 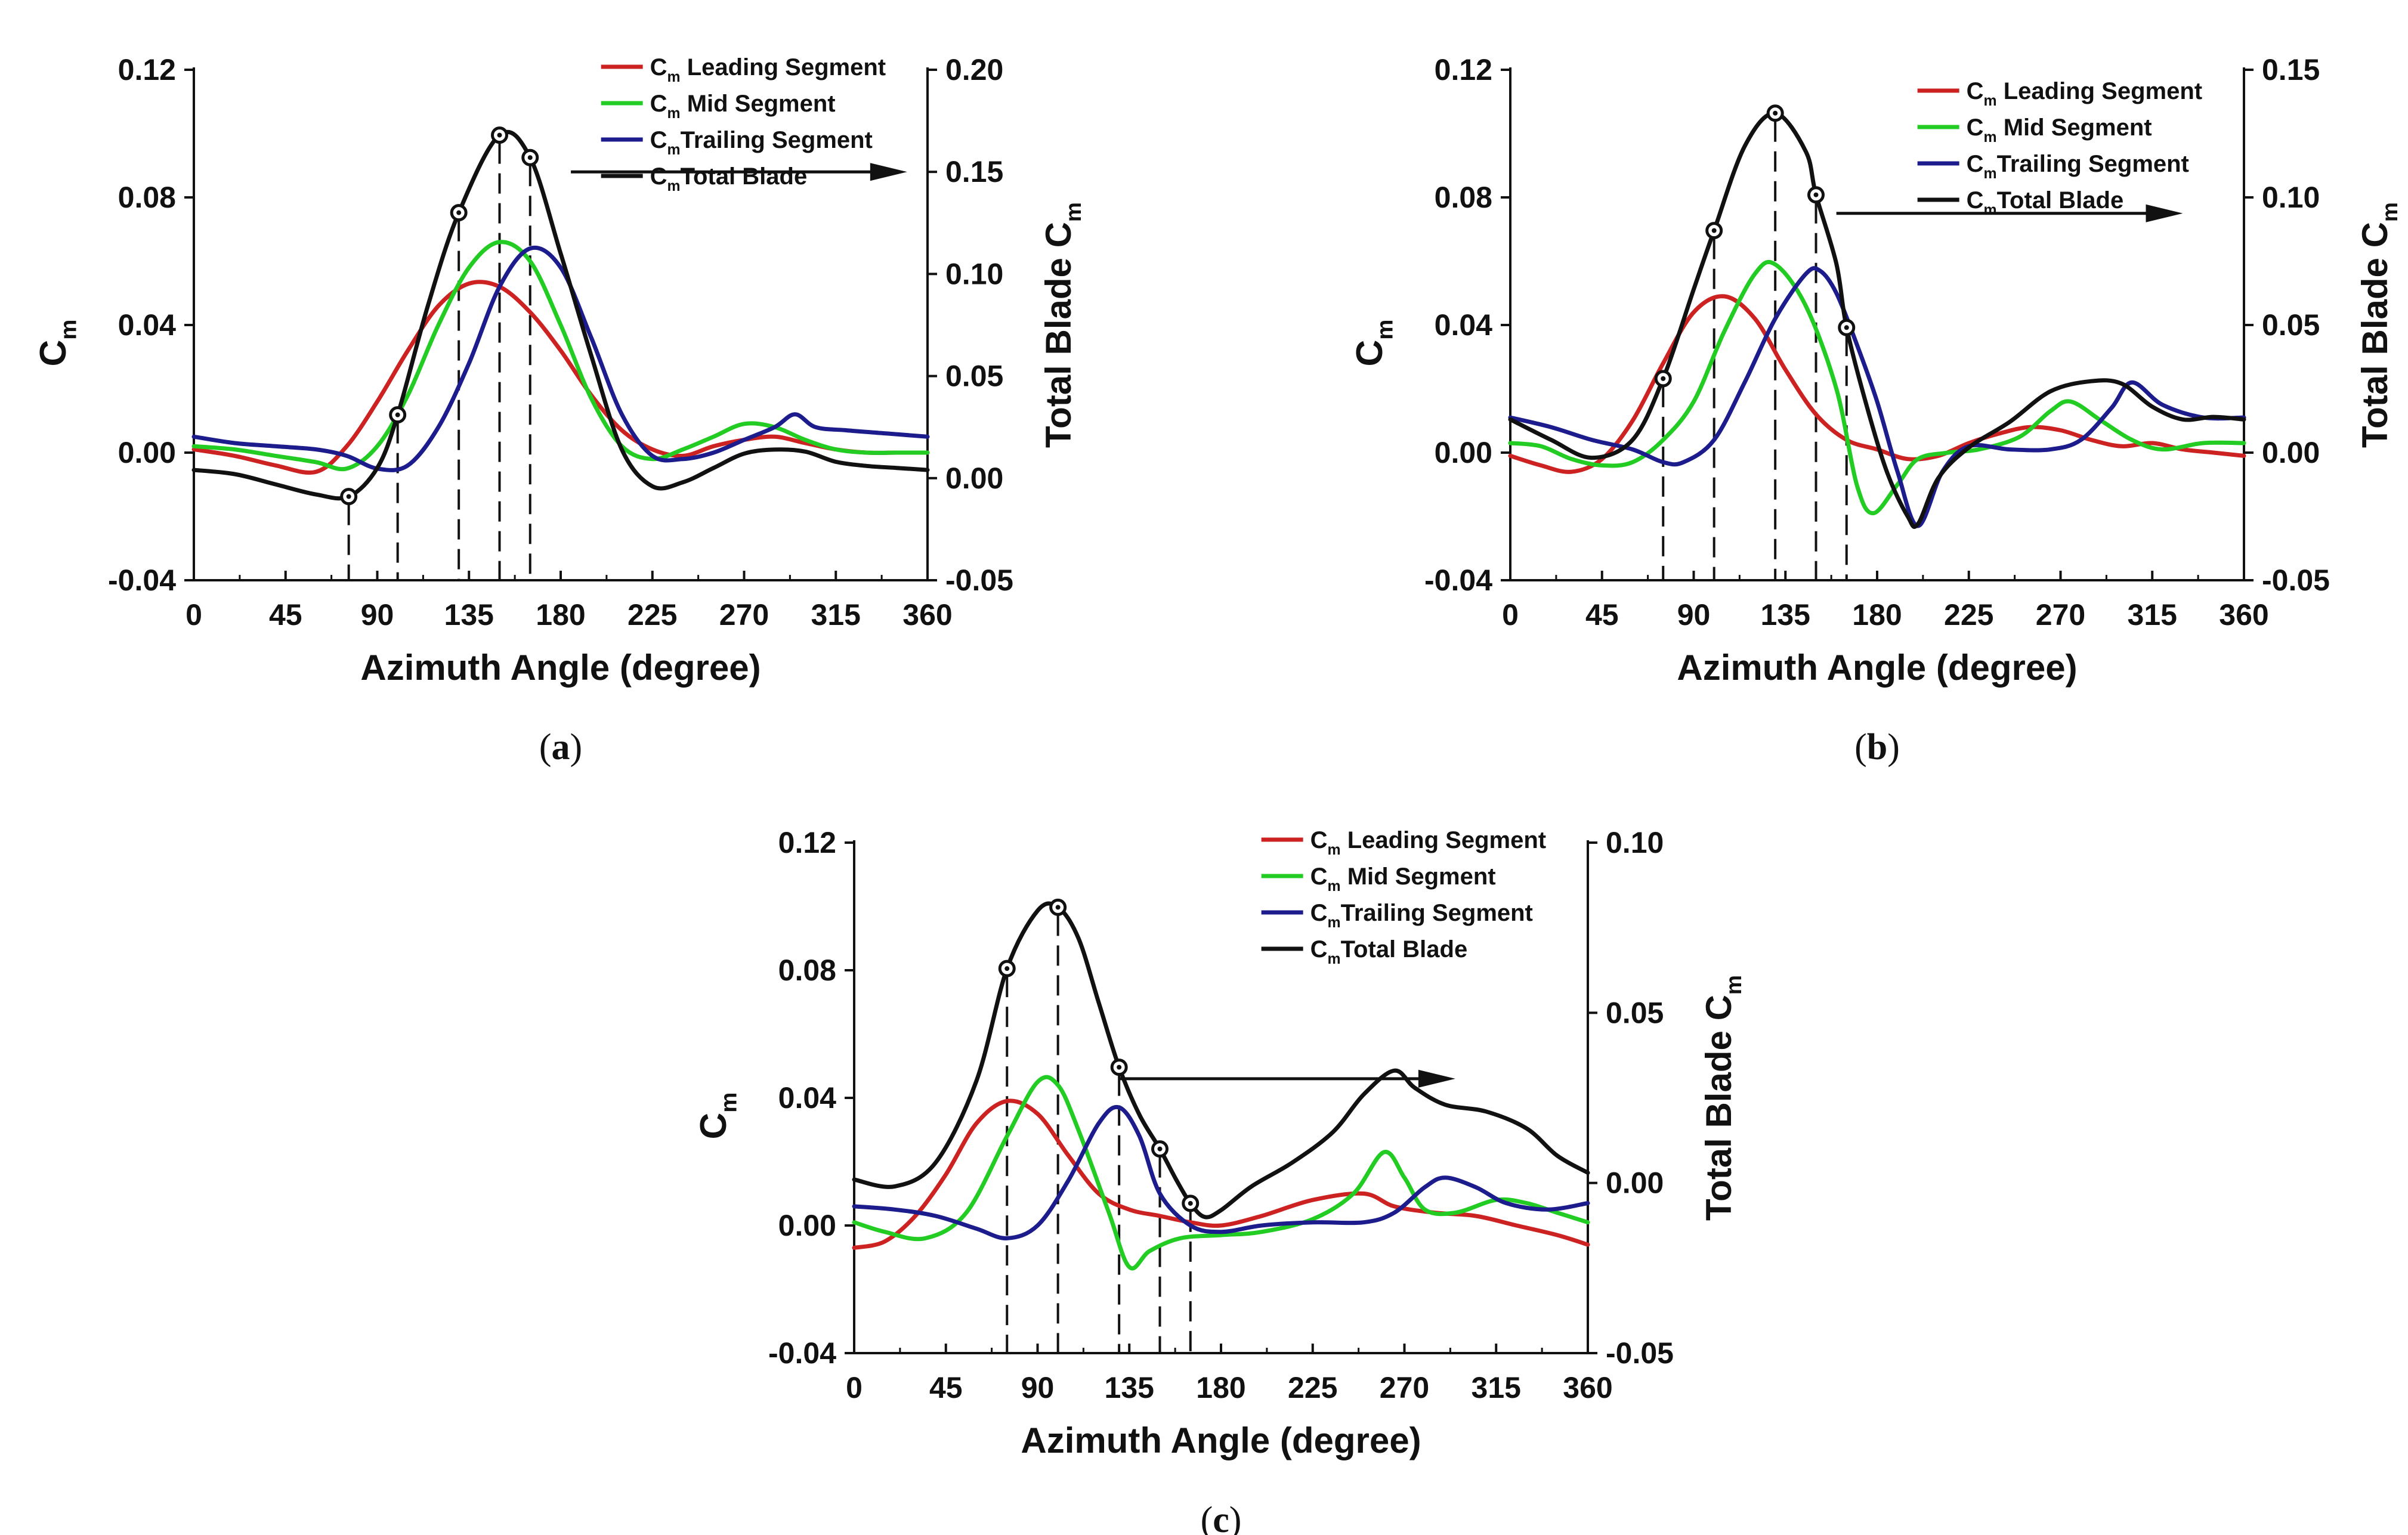 What do you see at coordinates (1893, 748) in the screenshot?
I see `caption-paren-close: )` at bounding box center [1893, 748].